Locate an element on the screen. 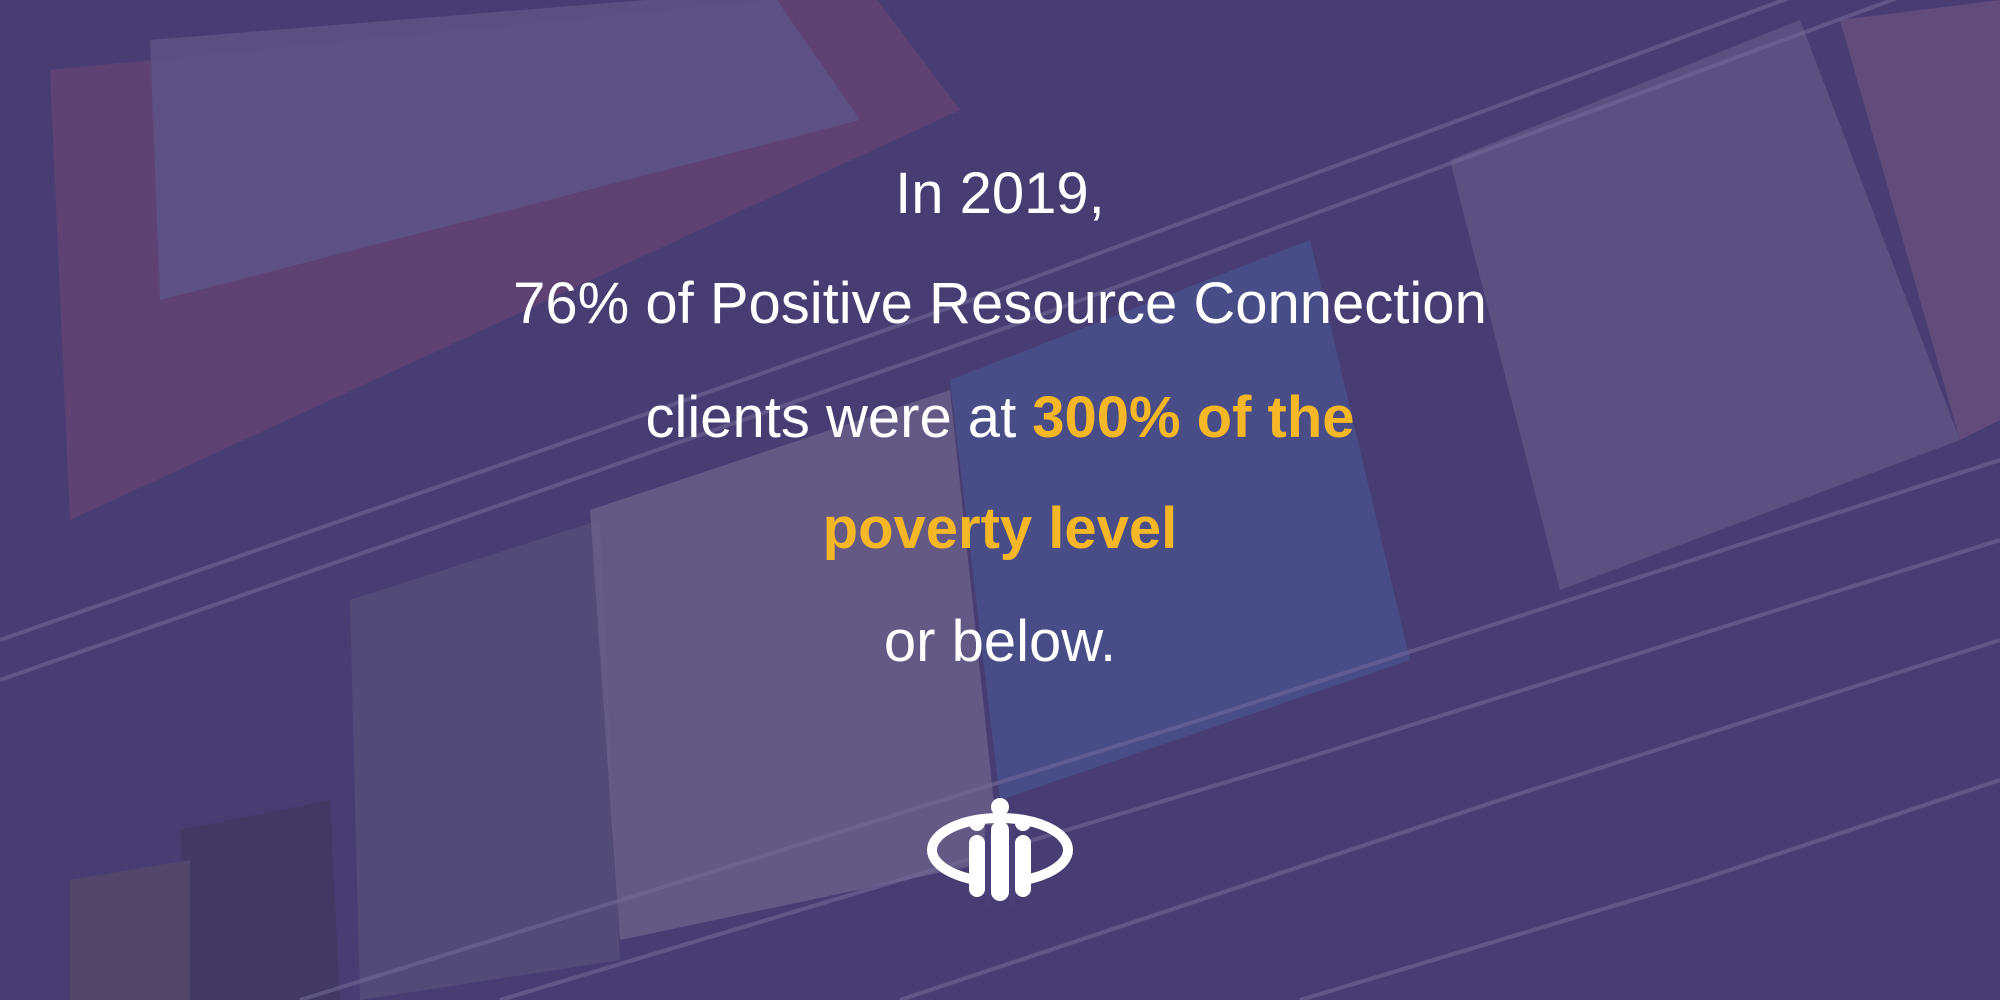 The width and height of the screenshot is (2000, 1000). text-line: or below. is located at coordinates (1000, 641).